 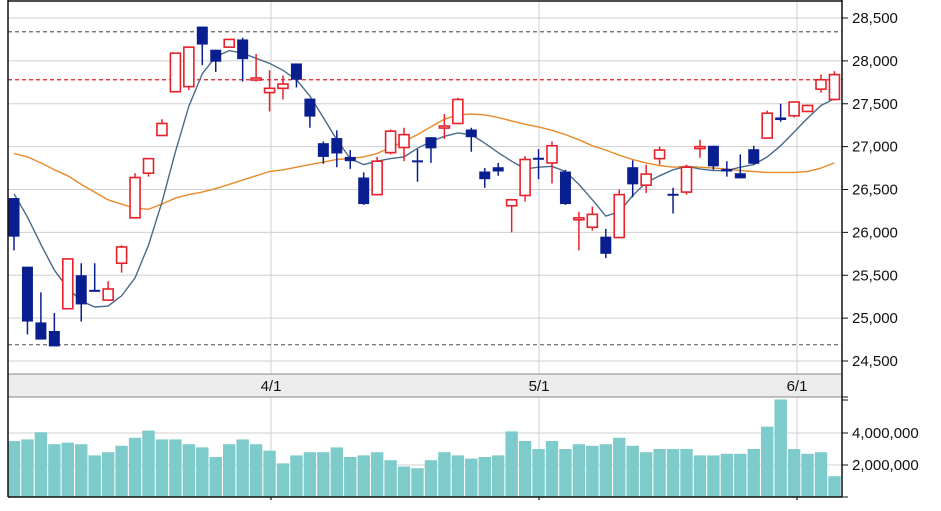 I want to click on price-tick-label: 24,500, so click(x=875, y=361).